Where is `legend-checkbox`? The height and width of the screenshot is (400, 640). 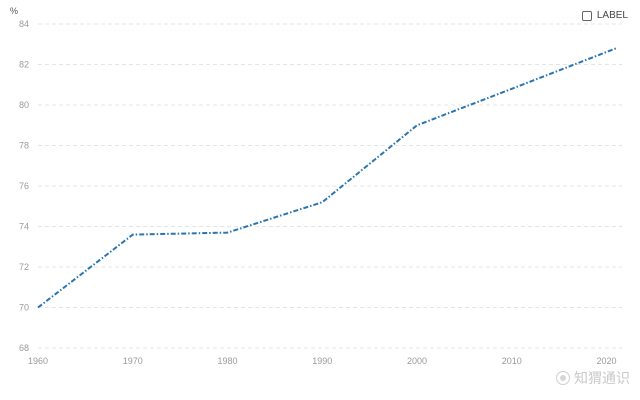
legend-checkbox is located at coordinates (586, 15).